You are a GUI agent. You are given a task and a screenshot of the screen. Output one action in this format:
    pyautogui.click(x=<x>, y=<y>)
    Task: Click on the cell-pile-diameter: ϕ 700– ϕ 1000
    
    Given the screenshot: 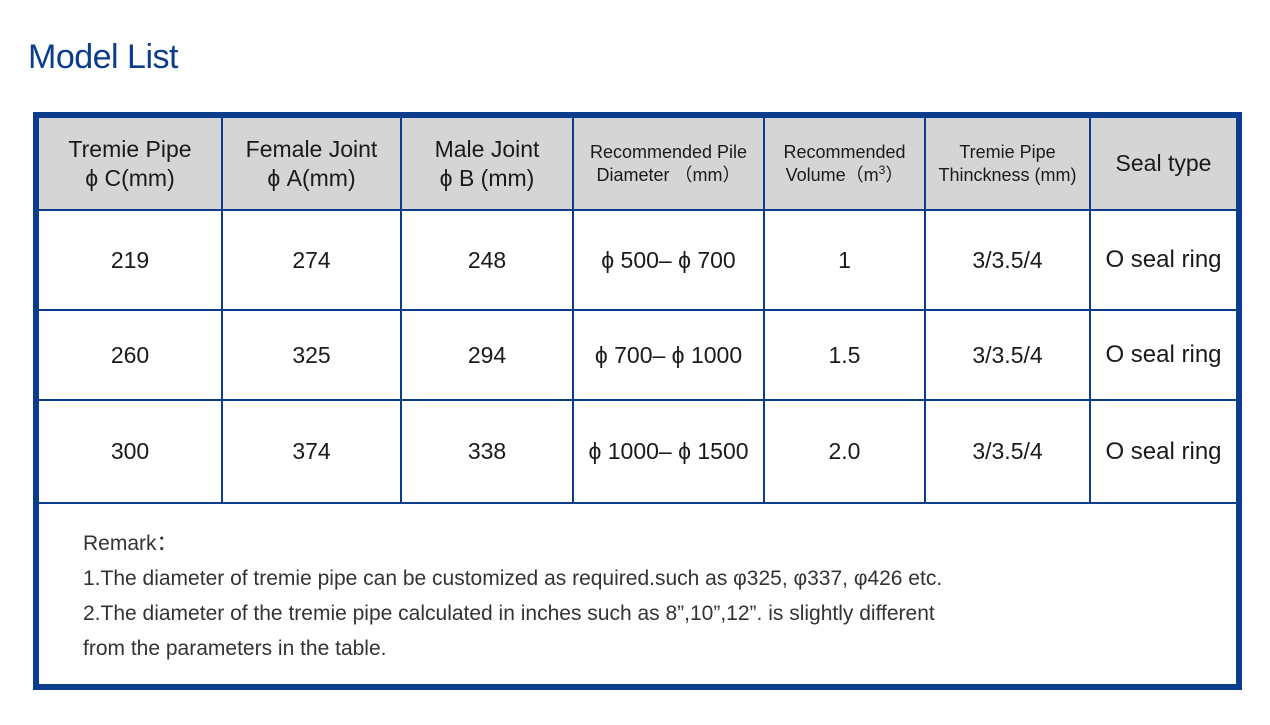 What is the action you would take?
    pyautogui.click(x=668, y=355)
    